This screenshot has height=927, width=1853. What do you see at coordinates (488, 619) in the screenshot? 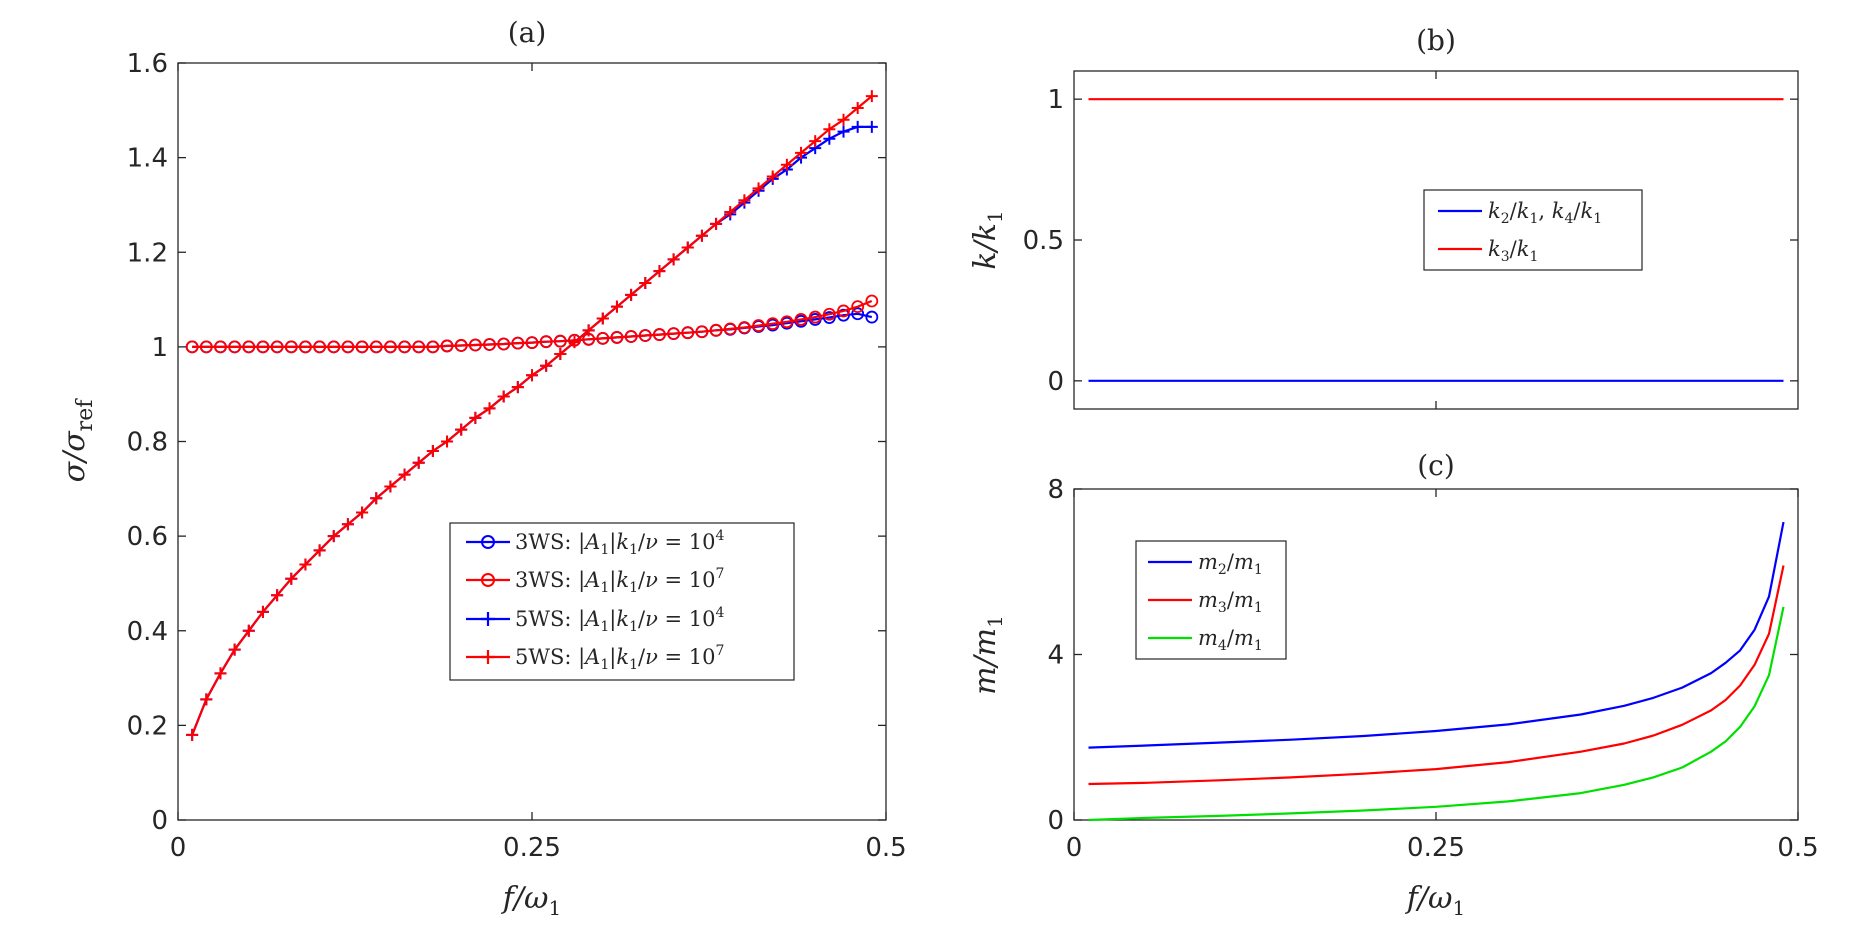
I see `legend-marker-plus` at bounding box center [488, 619].